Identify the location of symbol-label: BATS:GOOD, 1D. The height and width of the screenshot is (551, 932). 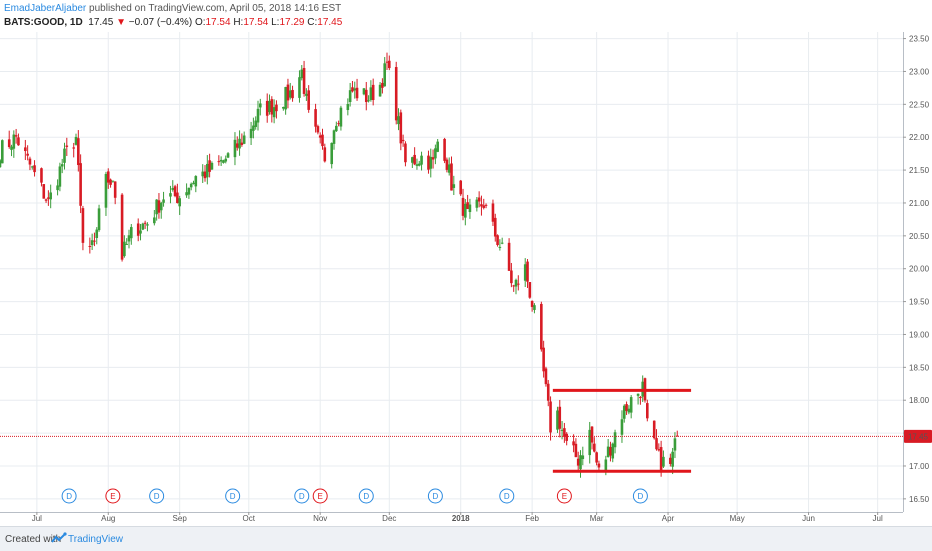
(43, 22).